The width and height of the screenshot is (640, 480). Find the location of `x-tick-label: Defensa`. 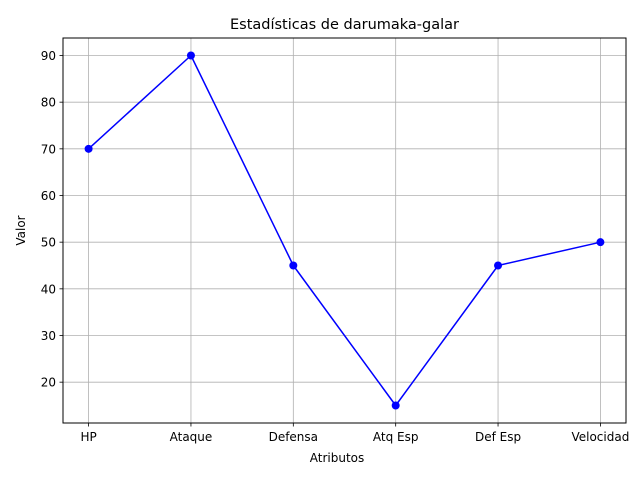

x-tick-label: Defensa is located at coordinates (293, 437).